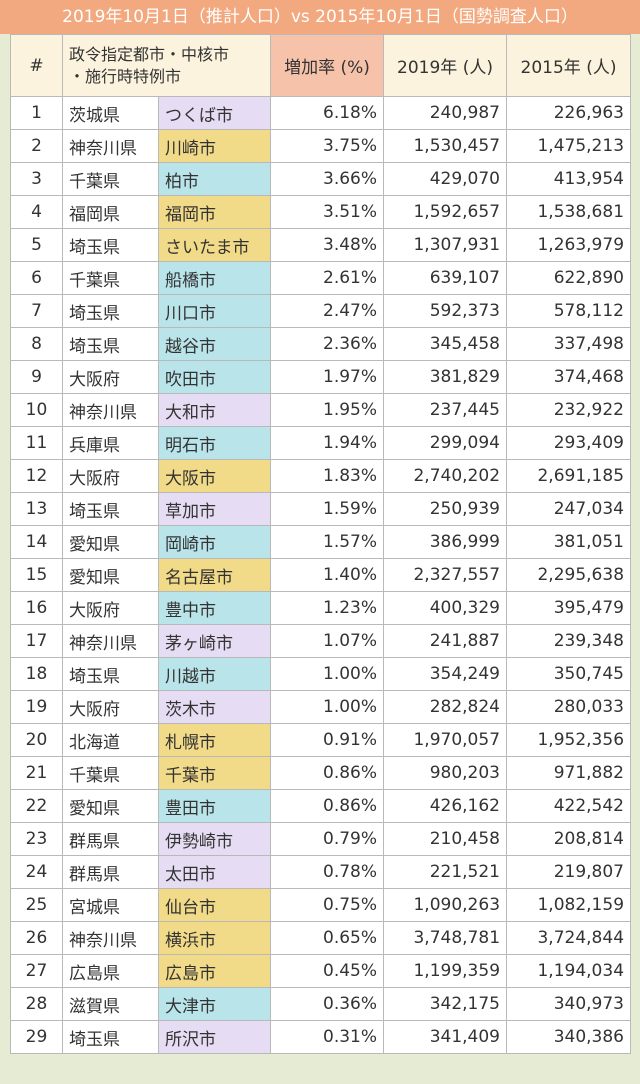 The height and width of the screenshot is (1084, 640). I want to click on population-2015: 1,082,159, so click(569, 905).